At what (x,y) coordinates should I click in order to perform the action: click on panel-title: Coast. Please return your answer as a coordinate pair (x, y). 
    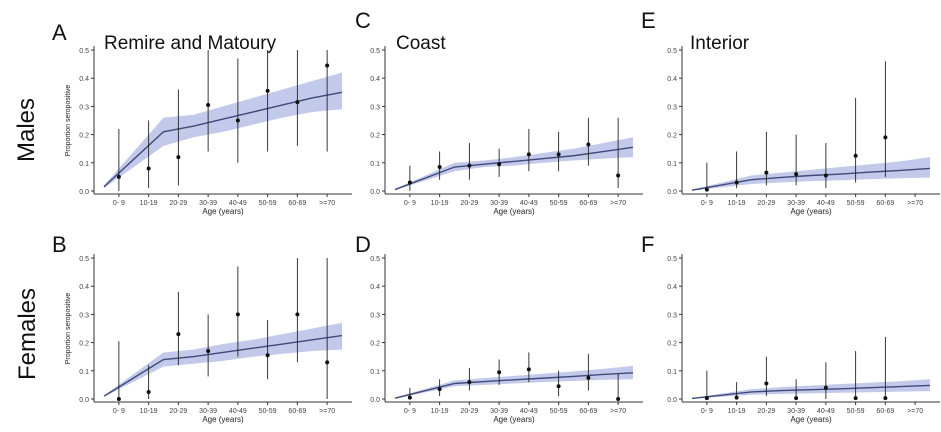
    Looking at the image, I should click on (421, 43).